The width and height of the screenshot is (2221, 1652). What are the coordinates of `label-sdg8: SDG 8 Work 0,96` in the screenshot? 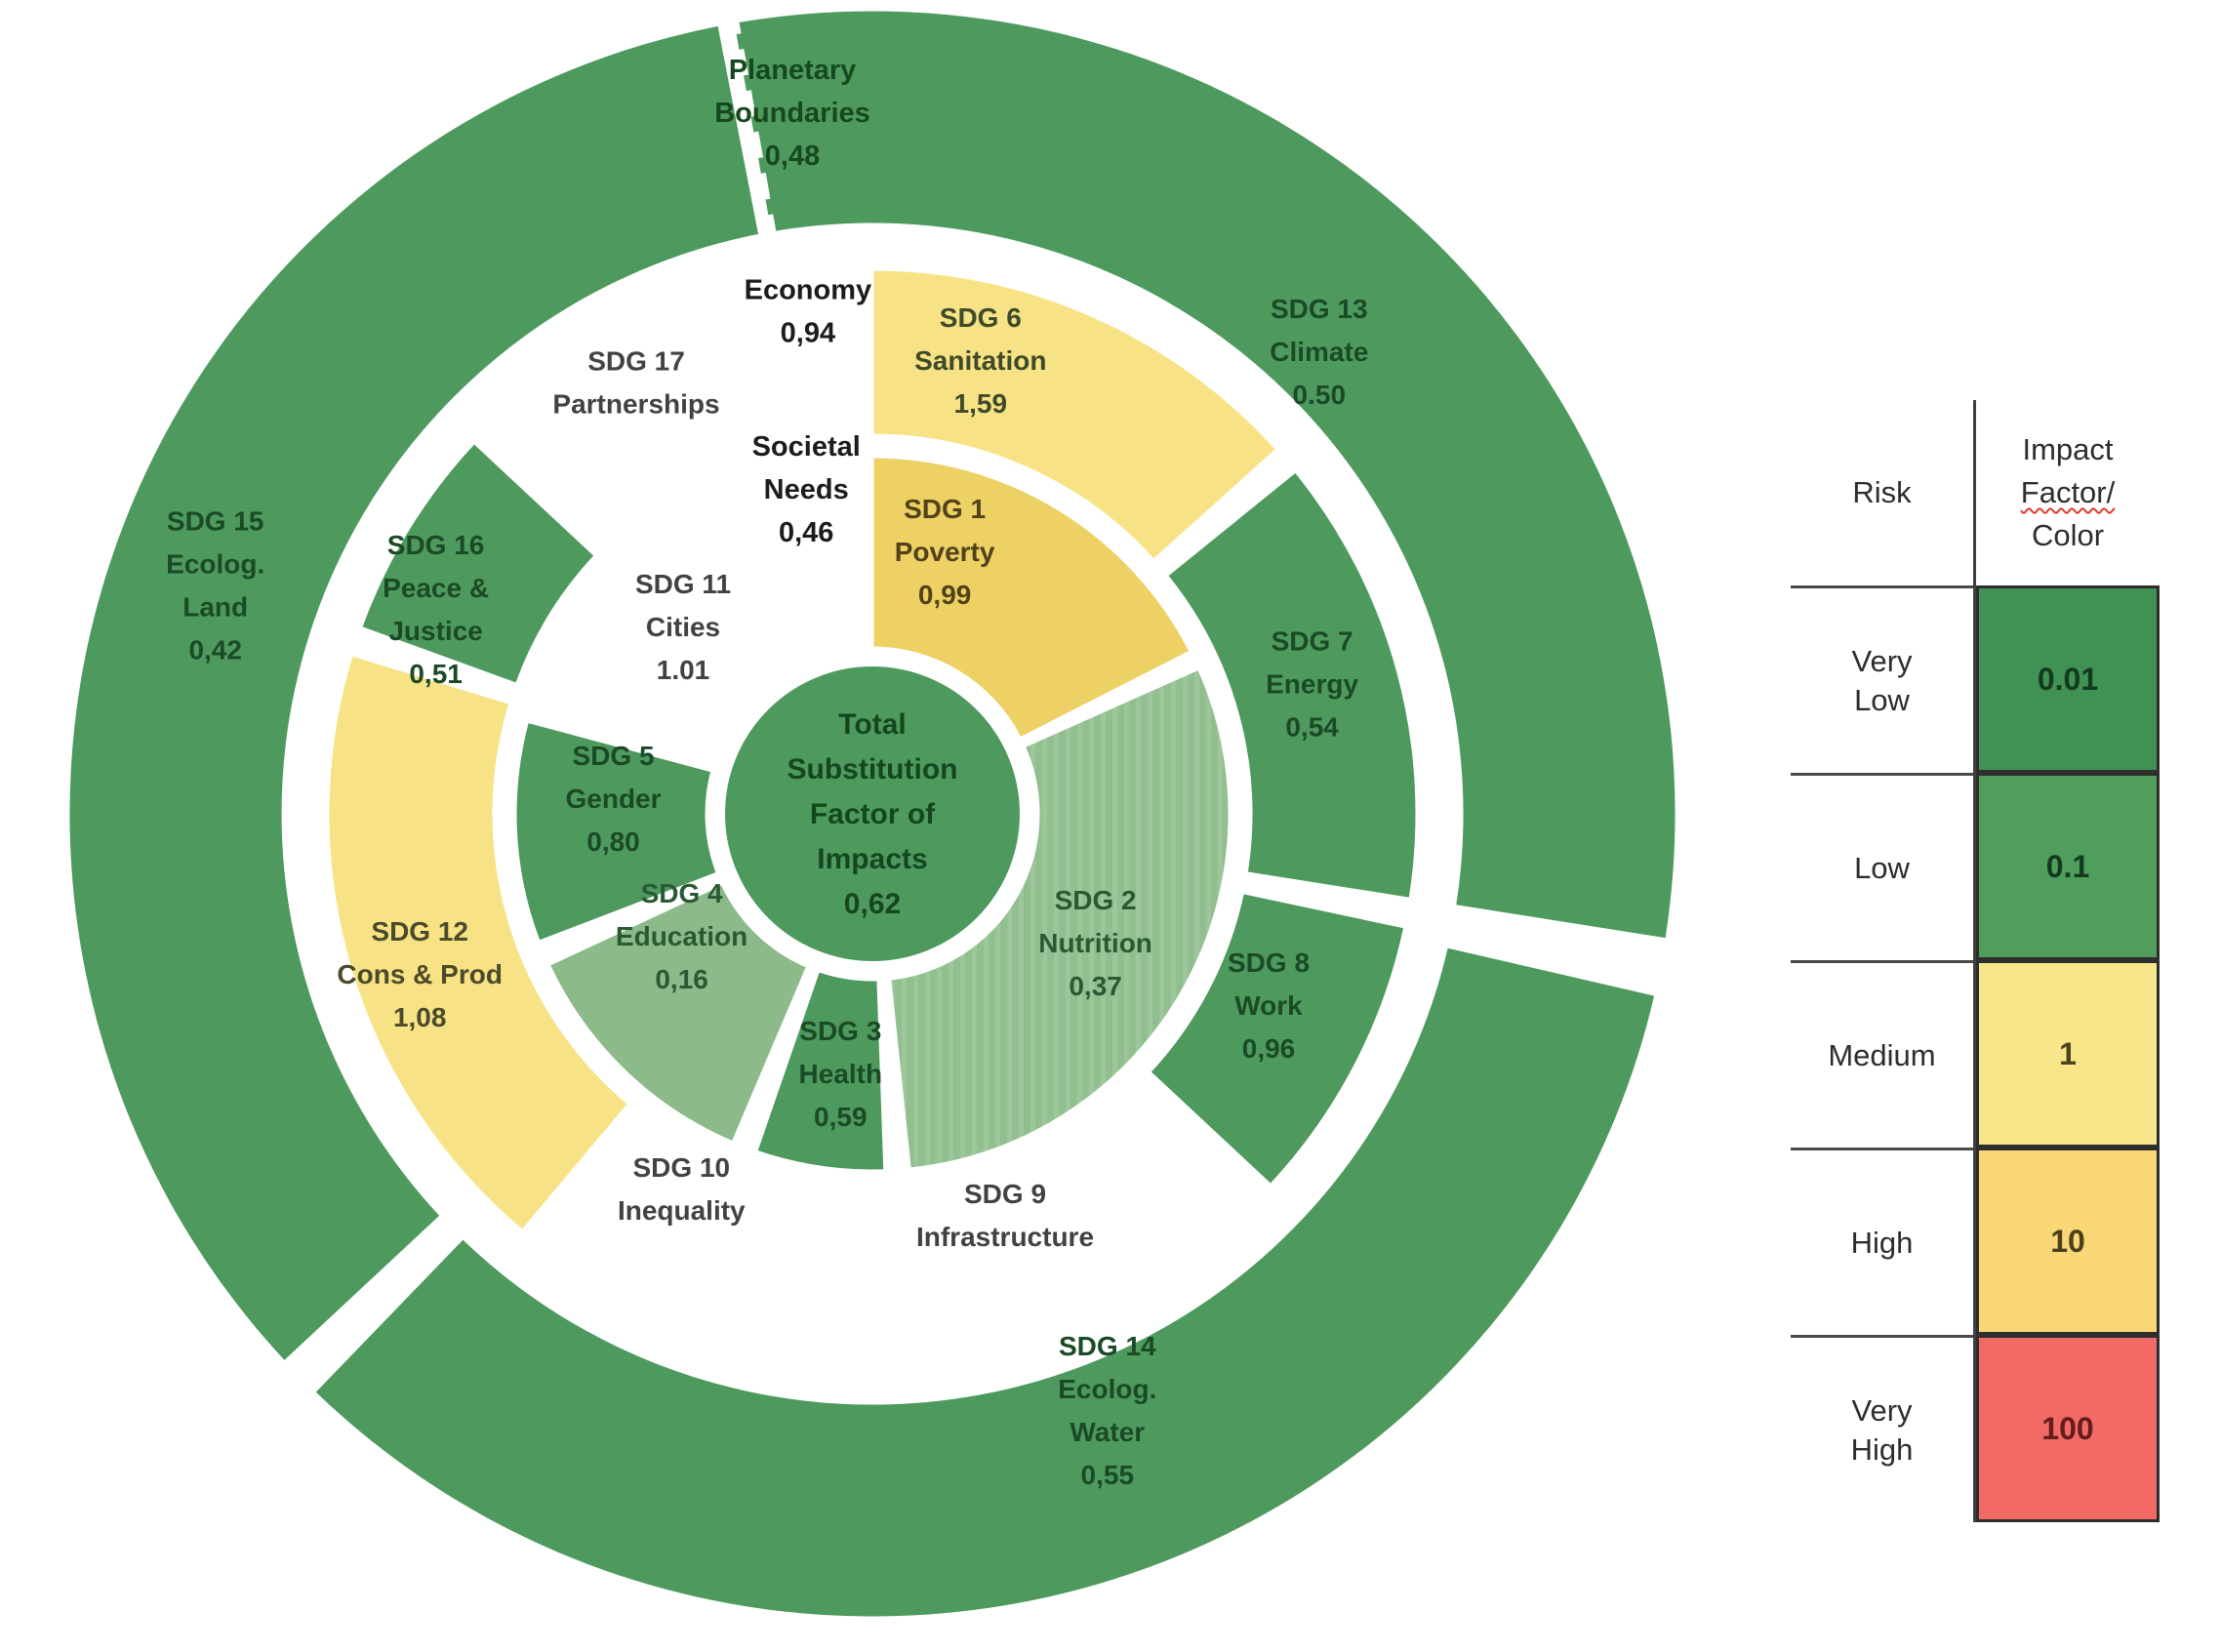 It's located at (1269, 1006).